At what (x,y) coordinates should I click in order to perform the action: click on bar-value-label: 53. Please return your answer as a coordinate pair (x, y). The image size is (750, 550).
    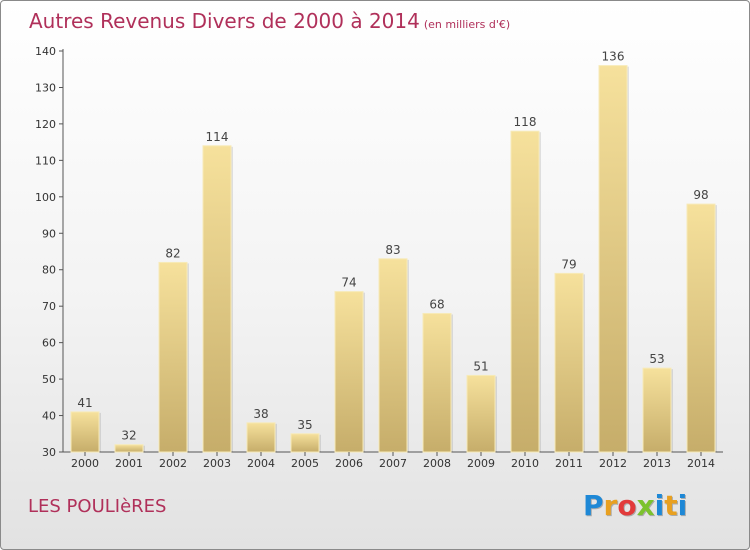
    Looking at the image, I should click on (656, 359).